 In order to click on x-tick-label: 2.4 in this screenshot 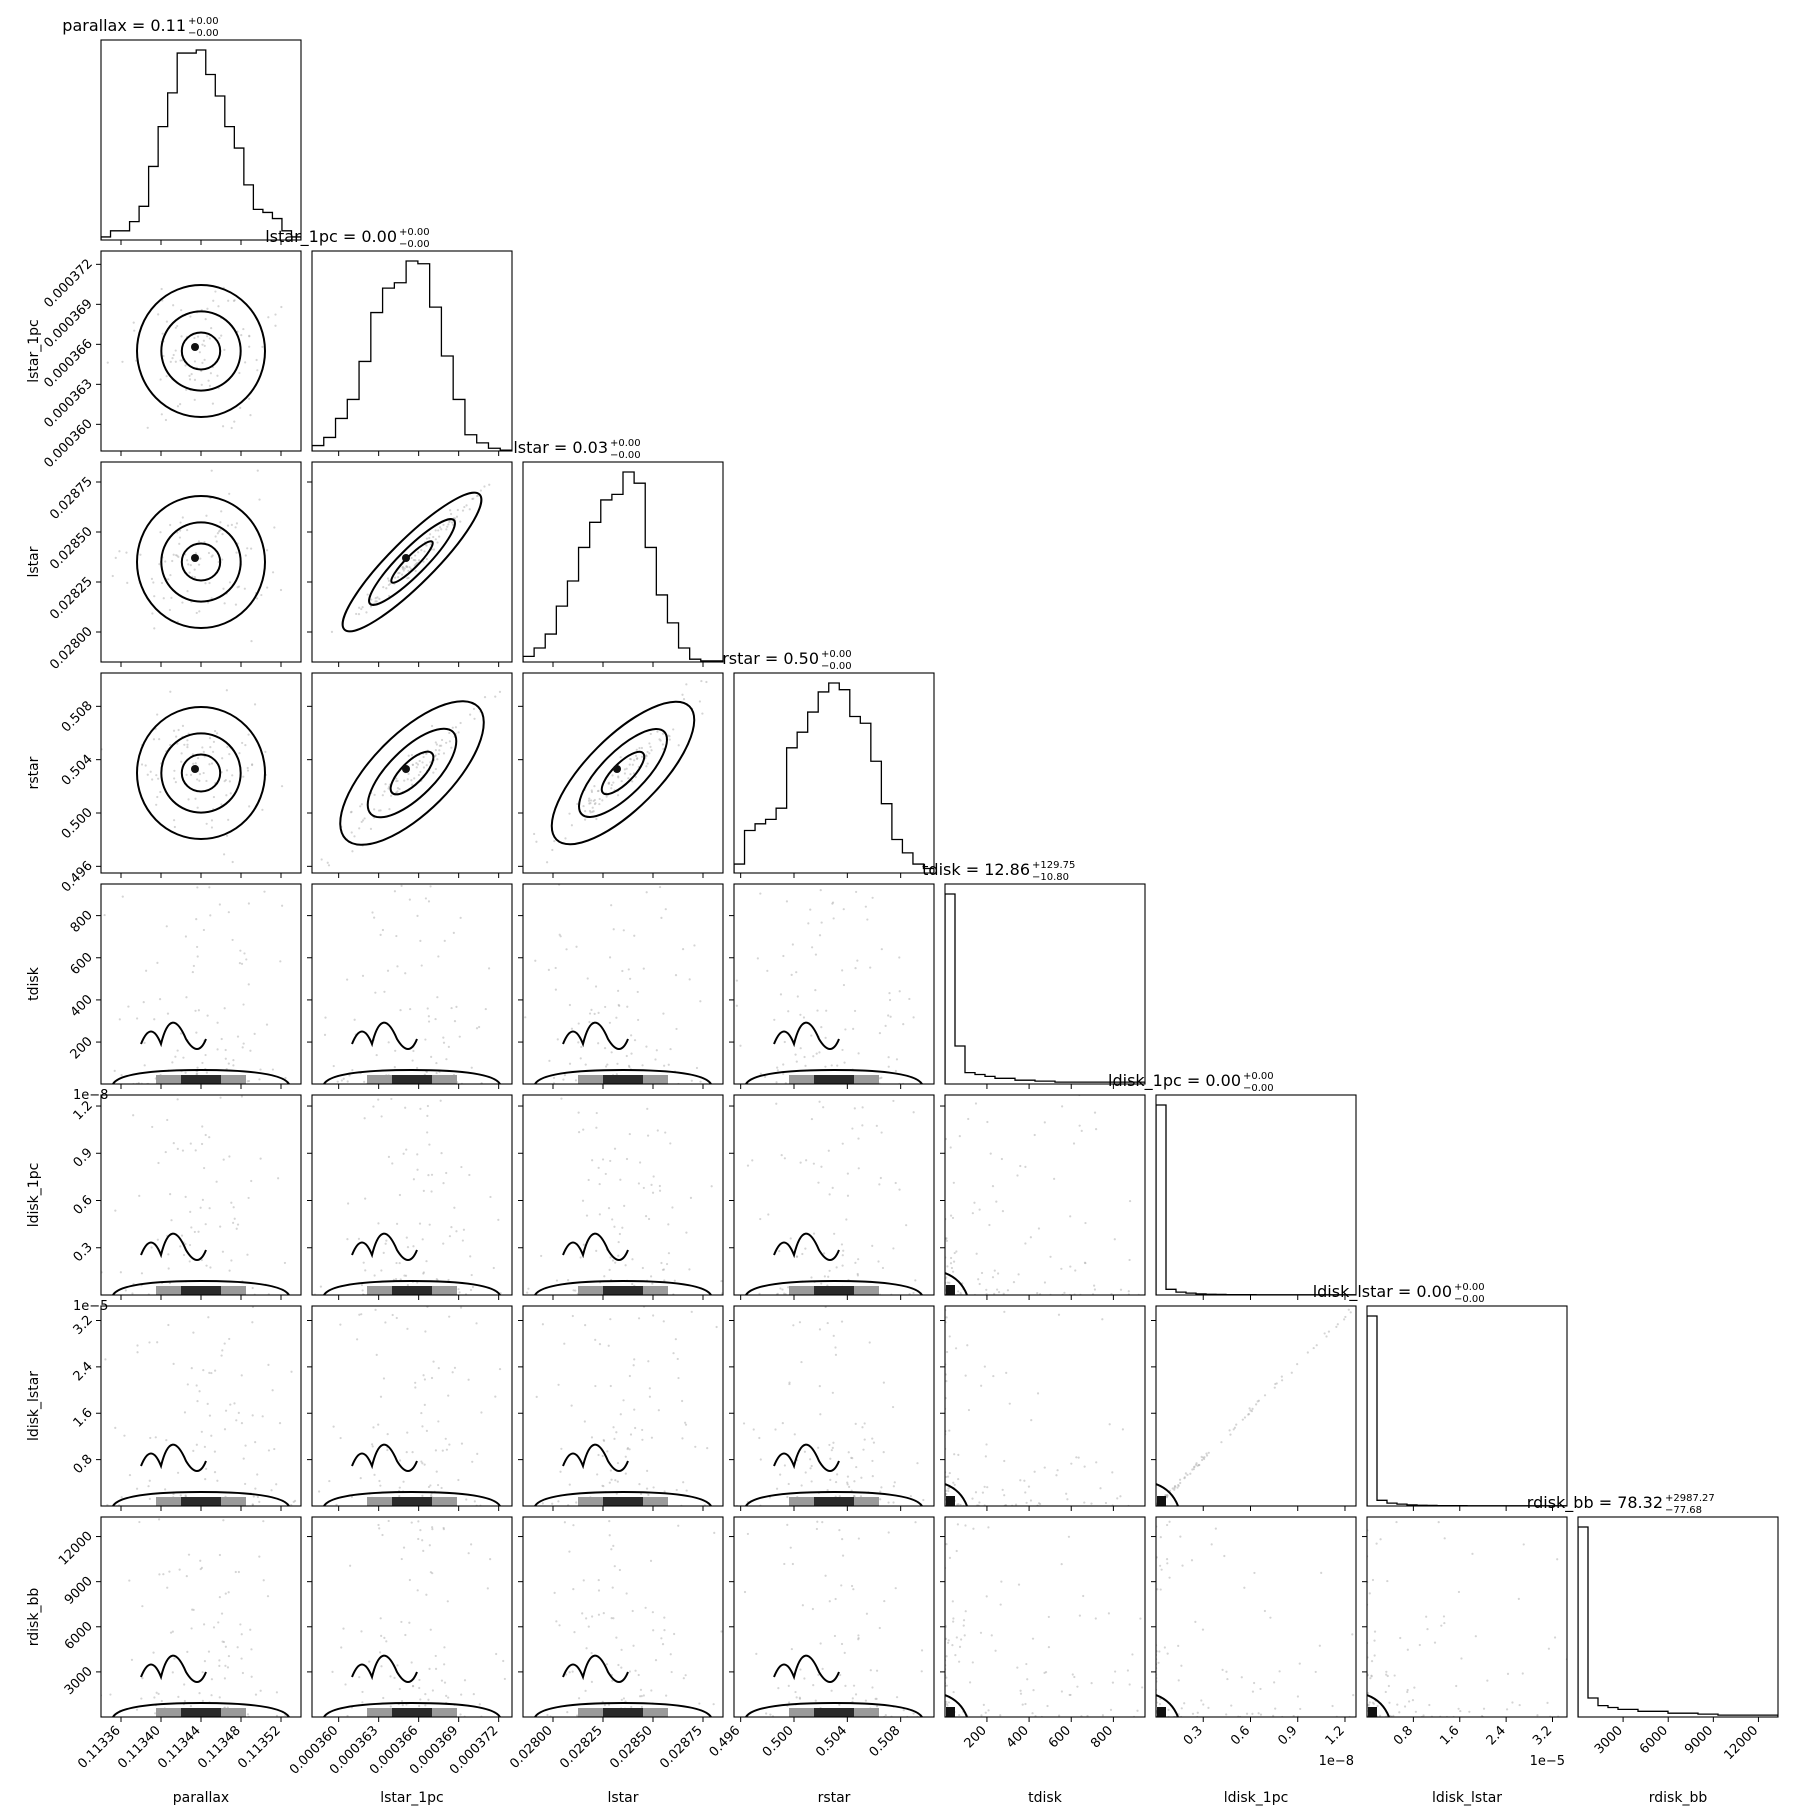, I will do `click(1496, 1735)`.